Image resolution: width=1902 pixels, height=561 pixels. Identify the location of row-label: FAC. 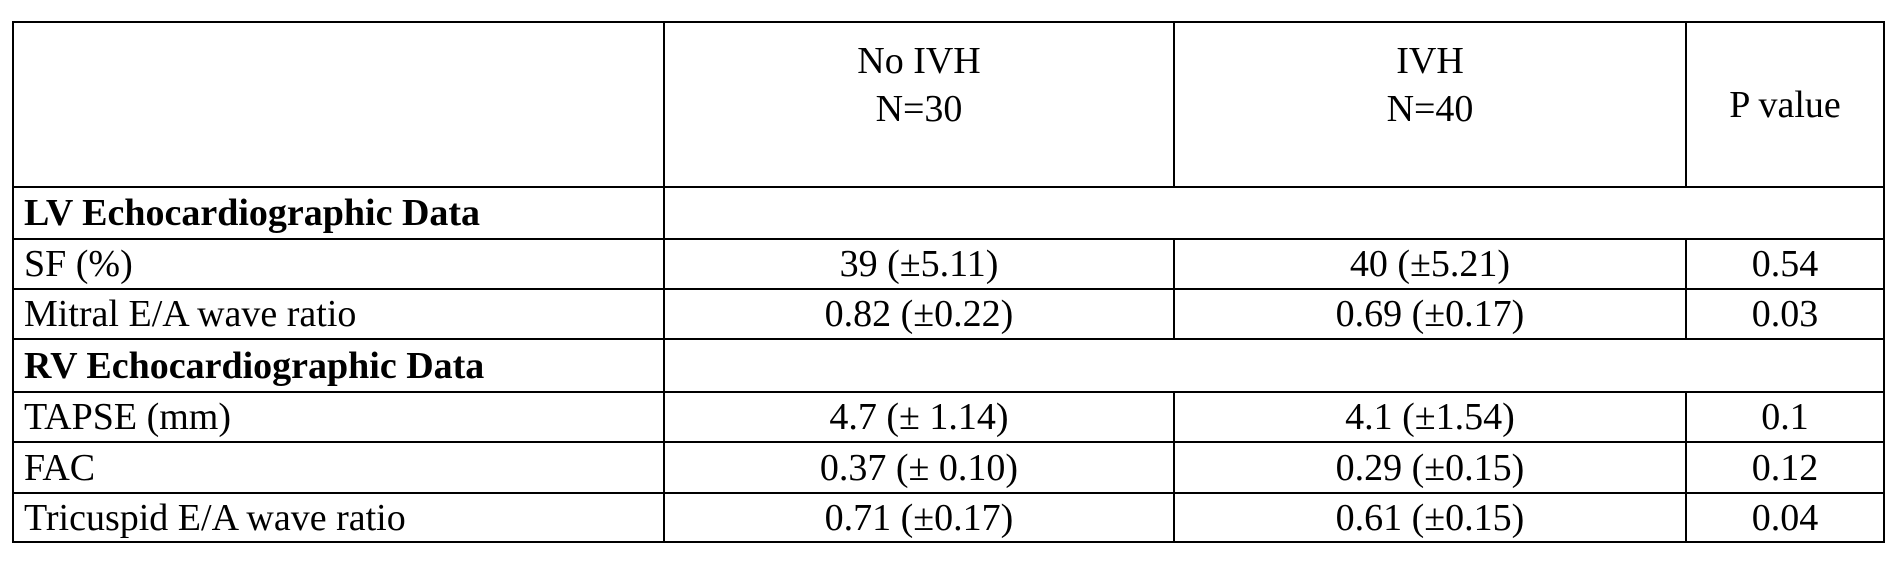
(338, 467).